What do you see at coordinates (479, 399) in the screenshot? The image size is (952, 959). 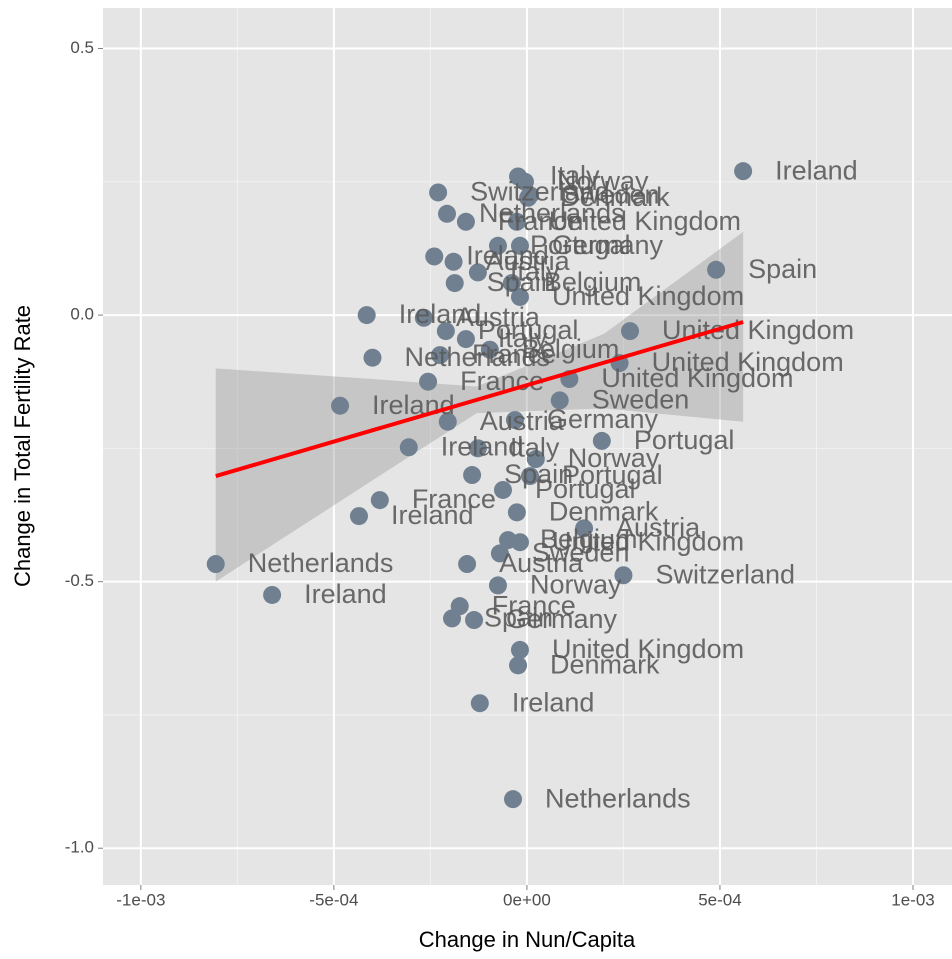 I see `trend-line` at bounding box center [479, 399].